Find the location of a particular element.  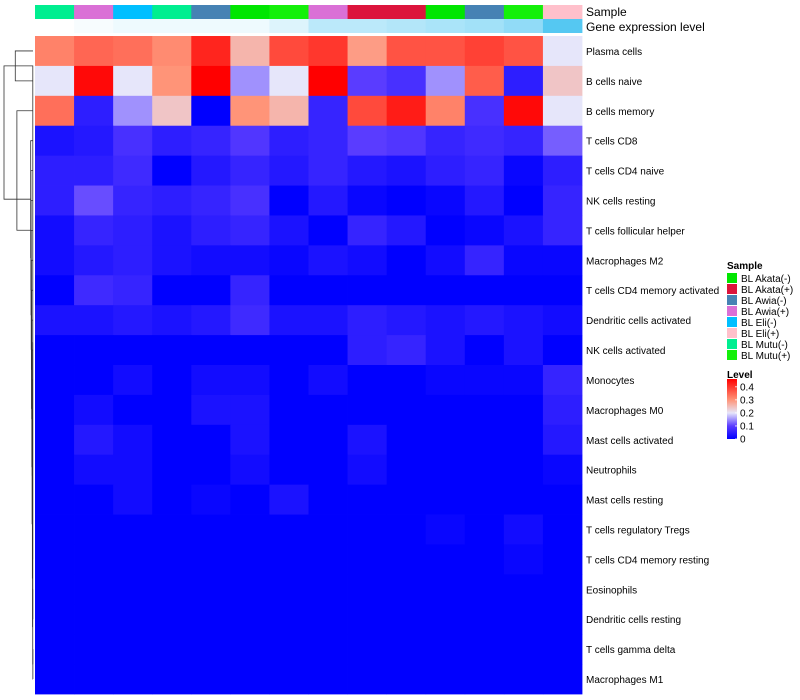

annotation-label-gene-expression: Gene expression level is located at coordinates (645, 27).